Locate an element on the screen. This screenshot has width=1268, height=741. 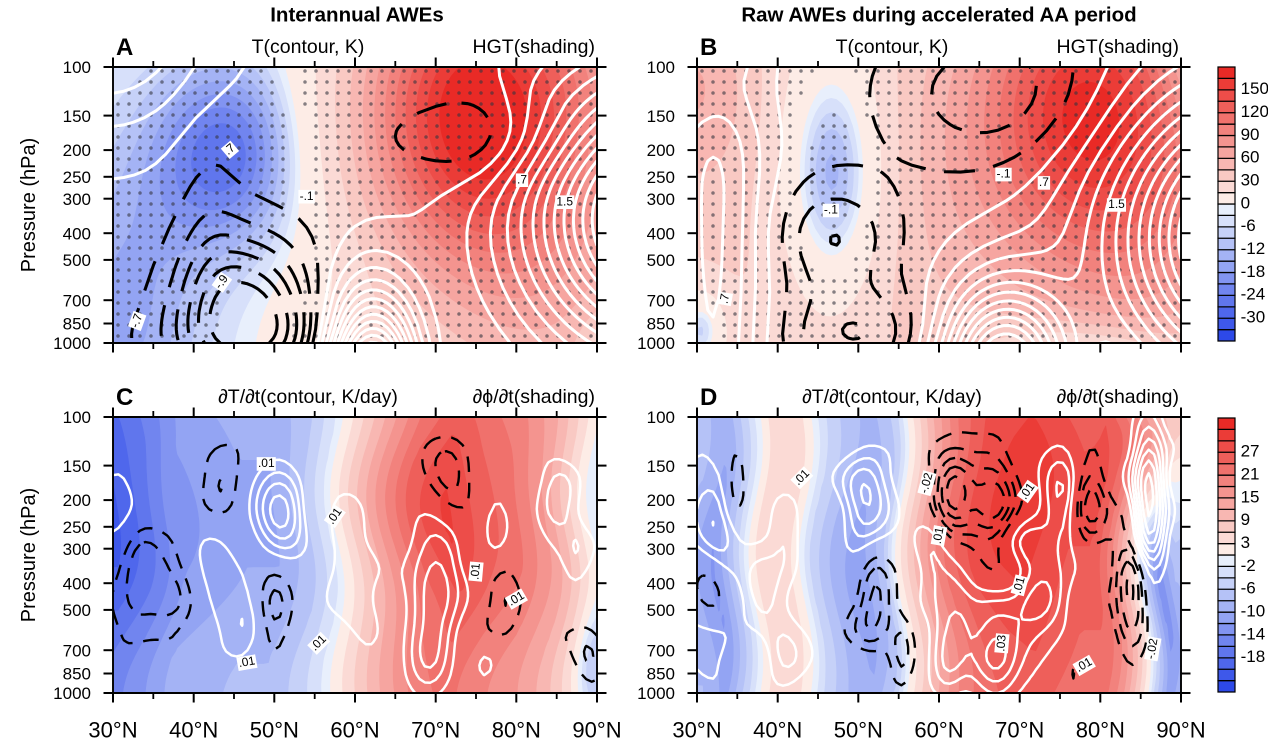
svg-text: -24 is located at coordinates (1253, 294).